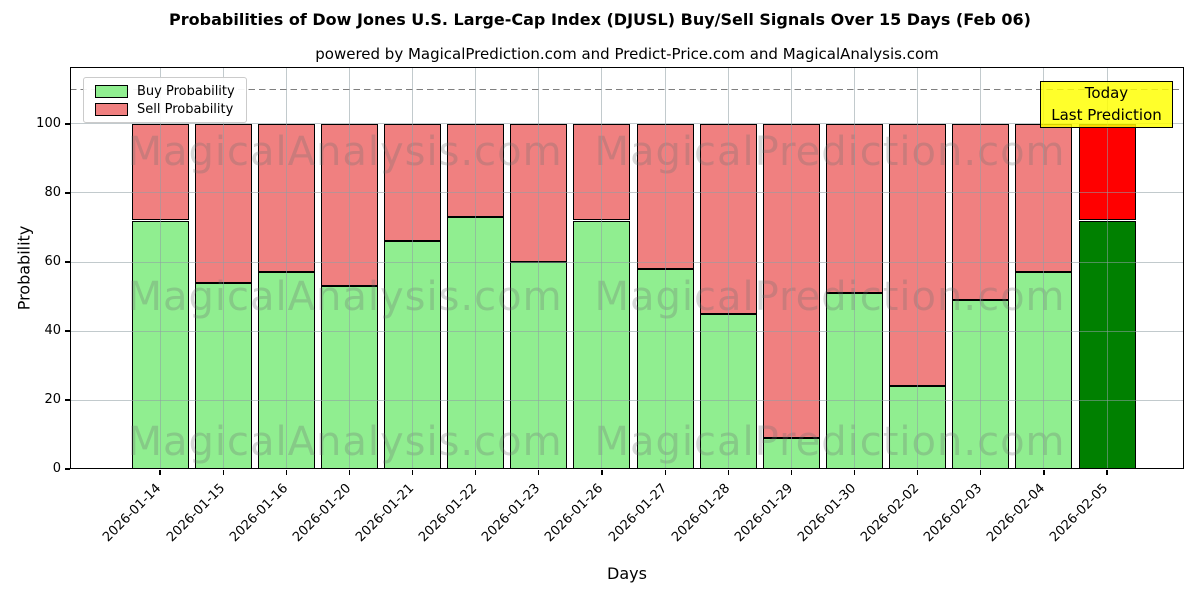 The image size is (1200, 600). What do you see at coordinates (258, 513) in the screenshot?
I see `x-tick-label: 2026-01-16` at bounding box center [258, 513].